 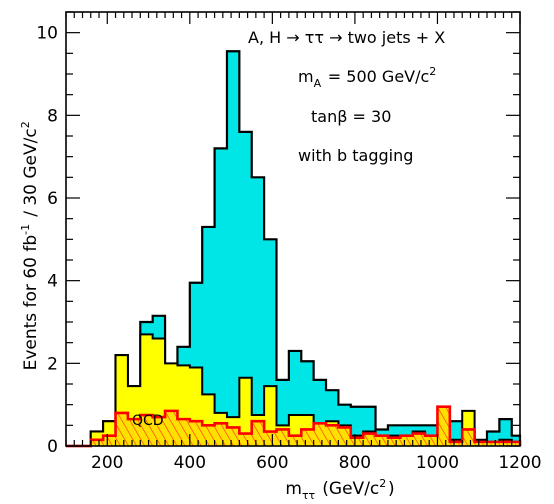 What do you see at coordinates (294, 426) in the screenshot?
I see `series-qcd-outline` at bounding box center [294, 426].